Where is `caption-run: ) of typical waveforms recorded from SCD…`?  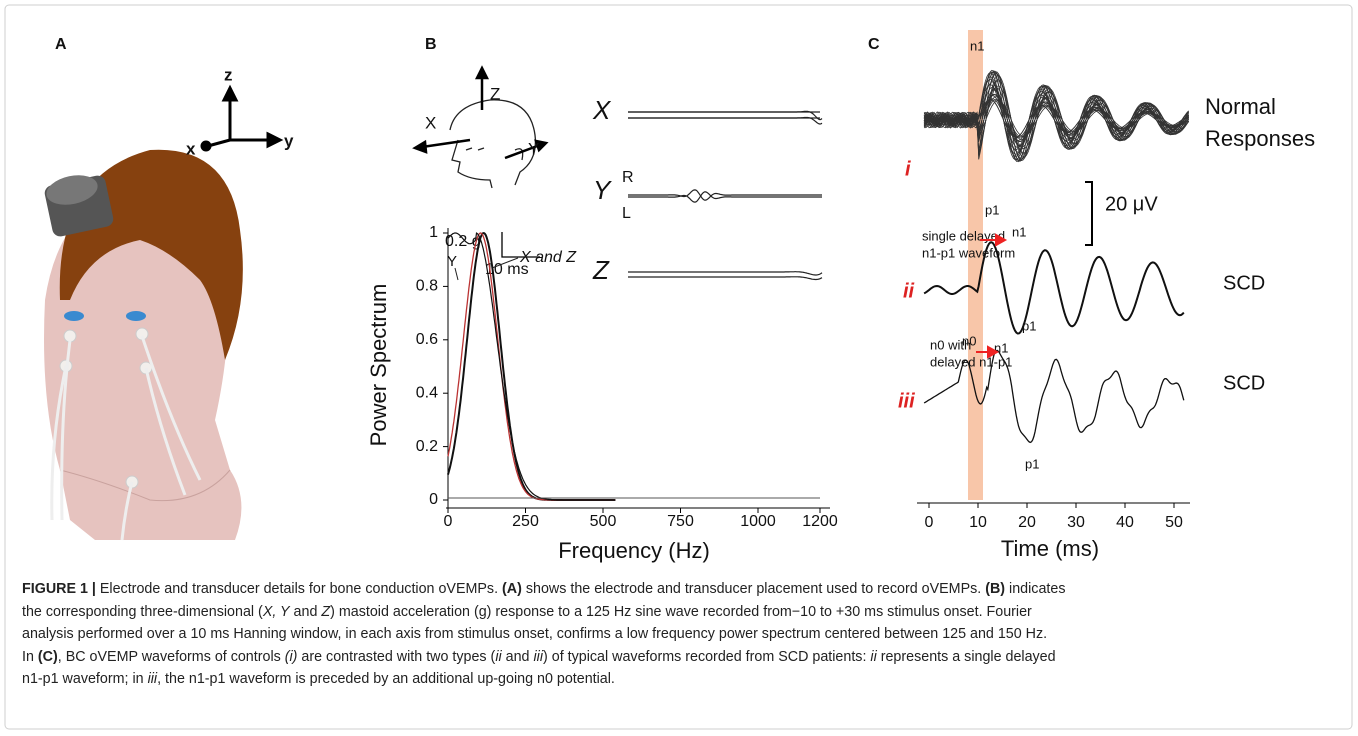
caption-run: ) of typical waveforms recorded from SCD… is located at coordinates (707, 656).